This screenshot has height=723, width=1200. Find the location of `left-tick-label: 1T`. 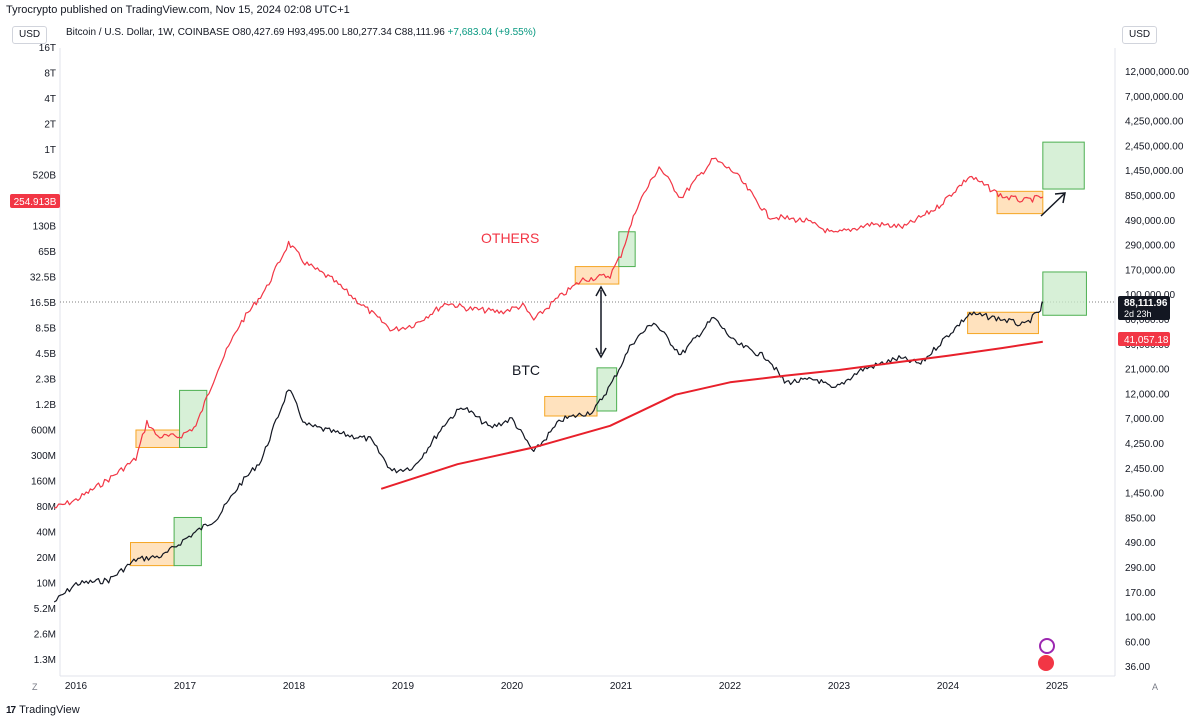

left-tick-label: 1T is located at coordinates (50, 150).